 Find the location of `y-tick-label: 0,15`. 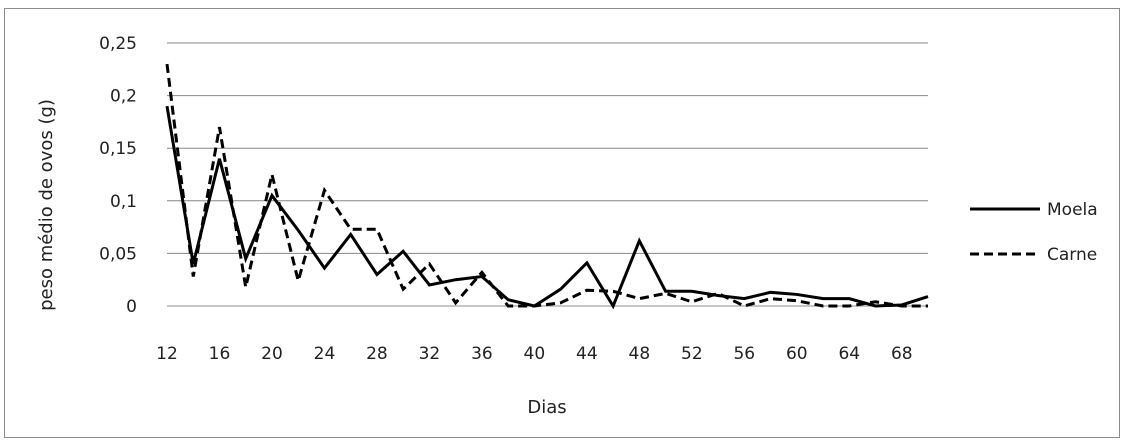

y-tick-label: 0,15 is located at coordinates (118, 149).